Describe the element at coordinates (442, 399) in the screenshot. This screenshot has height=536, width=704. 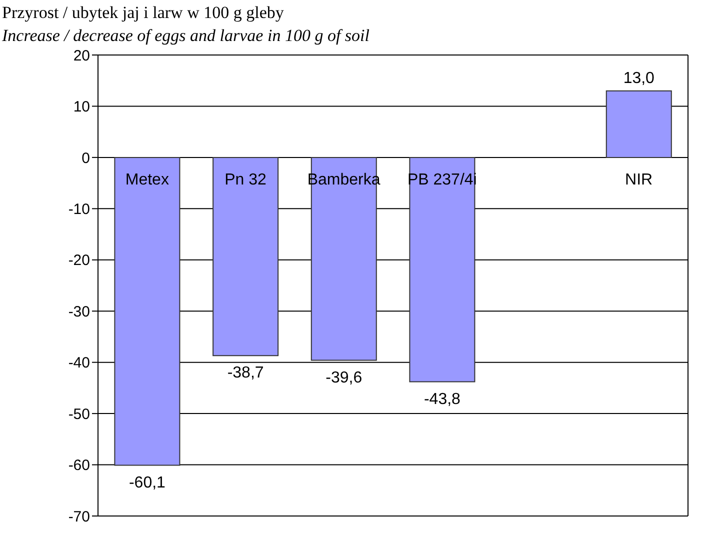
I see `data-label: -43,8` at that location.